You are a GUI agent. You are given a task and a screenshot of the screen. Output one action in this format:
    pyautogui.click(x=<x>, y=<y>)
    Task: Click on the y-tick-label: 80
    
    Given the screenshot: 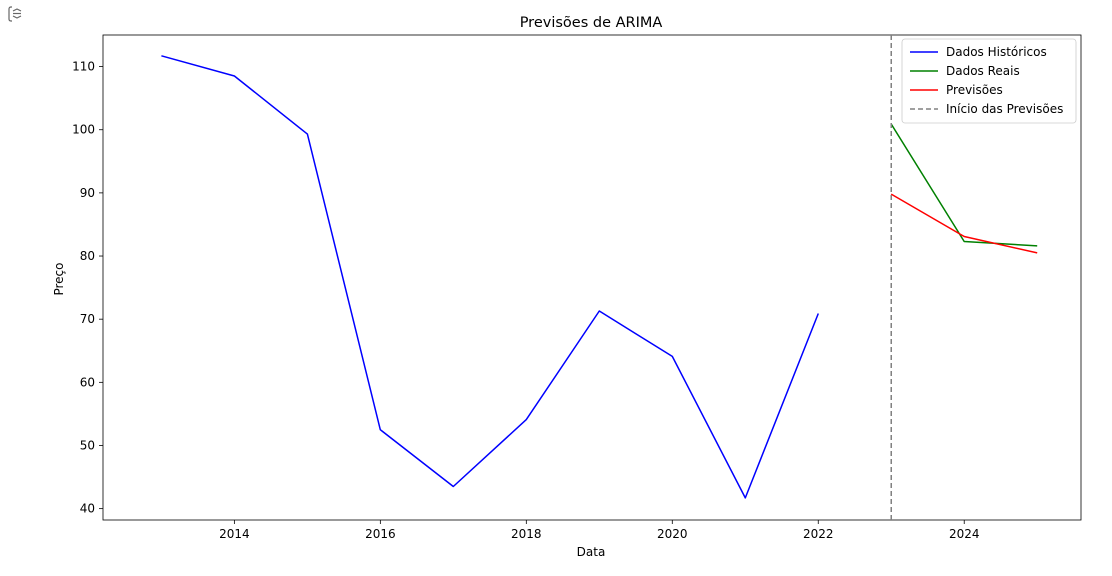 What is the action you would take?
    pyautogui.click(x=87, y=256)
    